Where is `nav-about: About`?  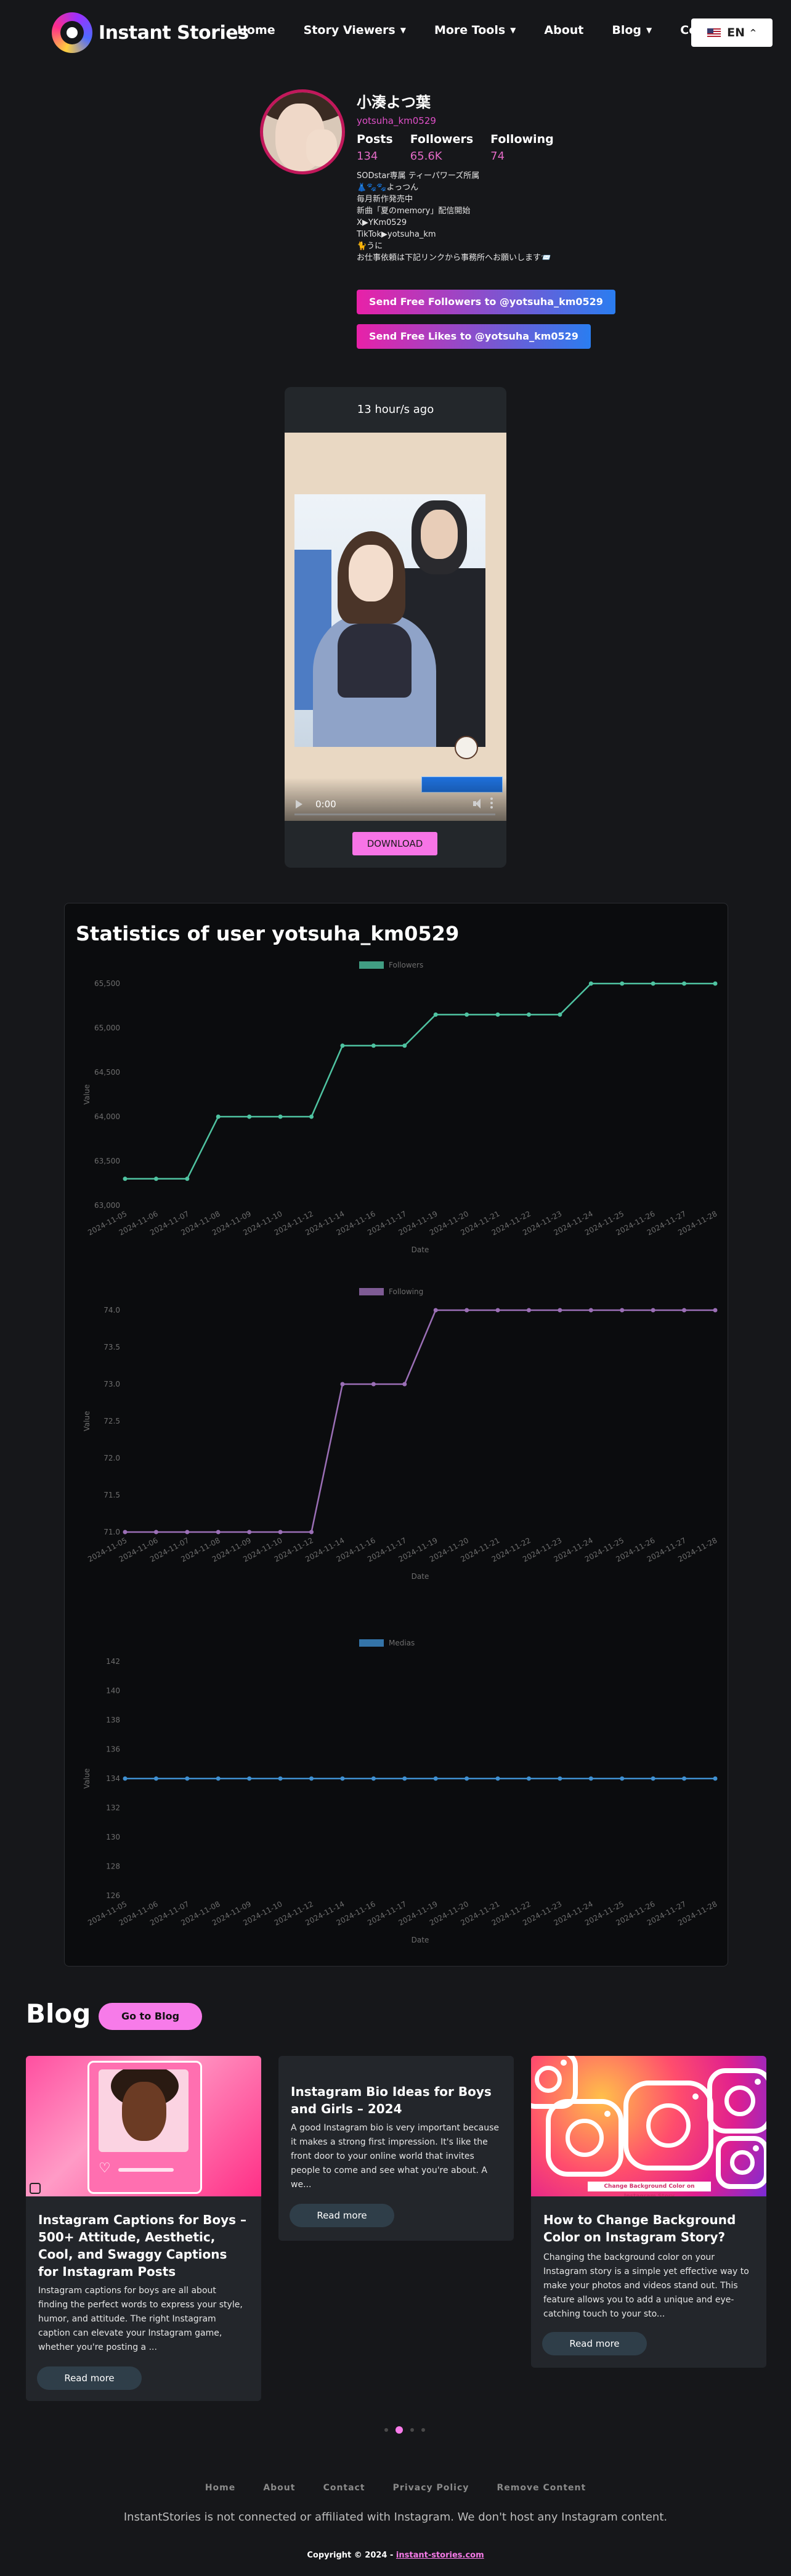 nav-about: About is located at coordinates (563, 30).